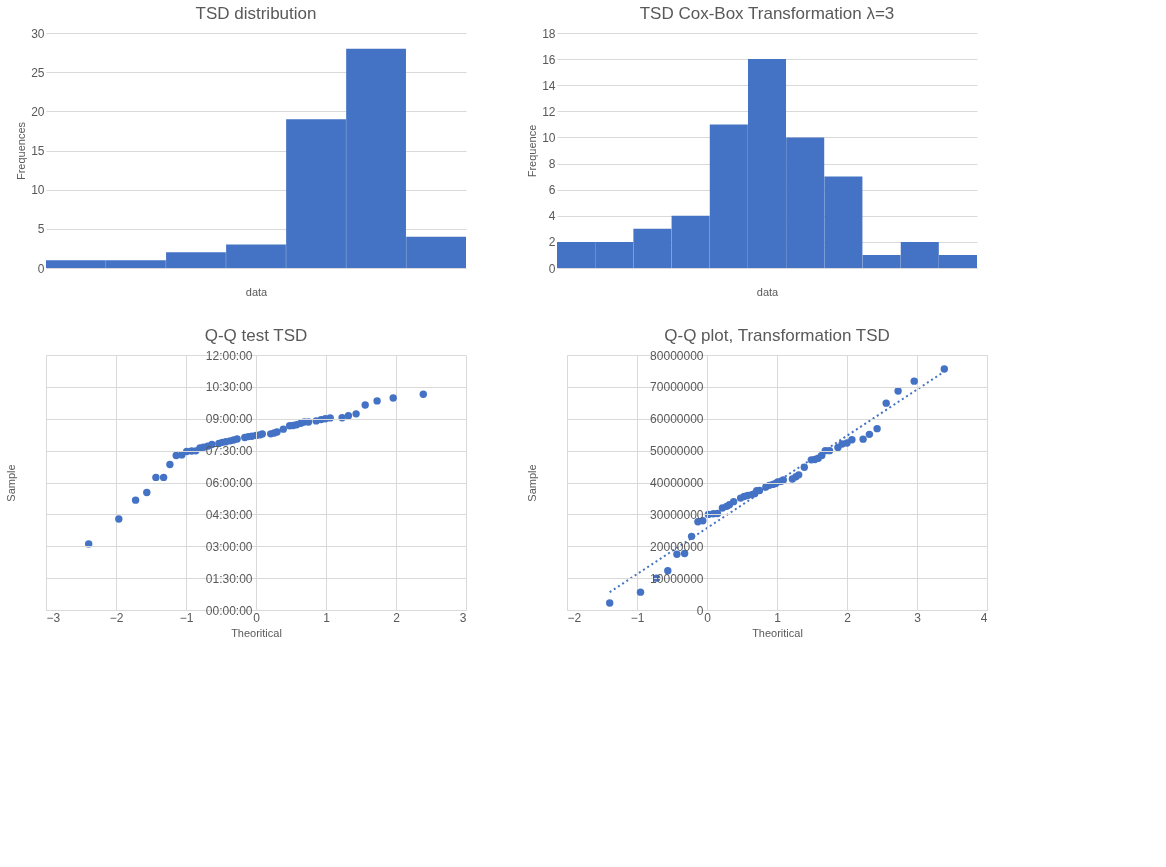 Image resolution: width=1166 pixels, height=867 pixels. Describe the element at coordinates (549, 85) in the screenshot. I see `y-tick-label: 14` at that location.